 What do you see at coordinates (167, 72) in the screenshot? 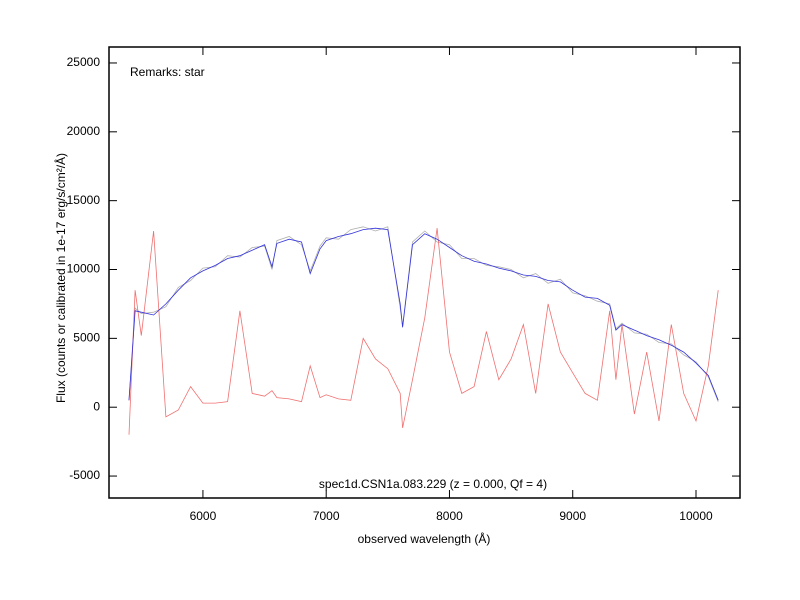
I see `remarks: Remarks: star` at bounding box center [167, 72].